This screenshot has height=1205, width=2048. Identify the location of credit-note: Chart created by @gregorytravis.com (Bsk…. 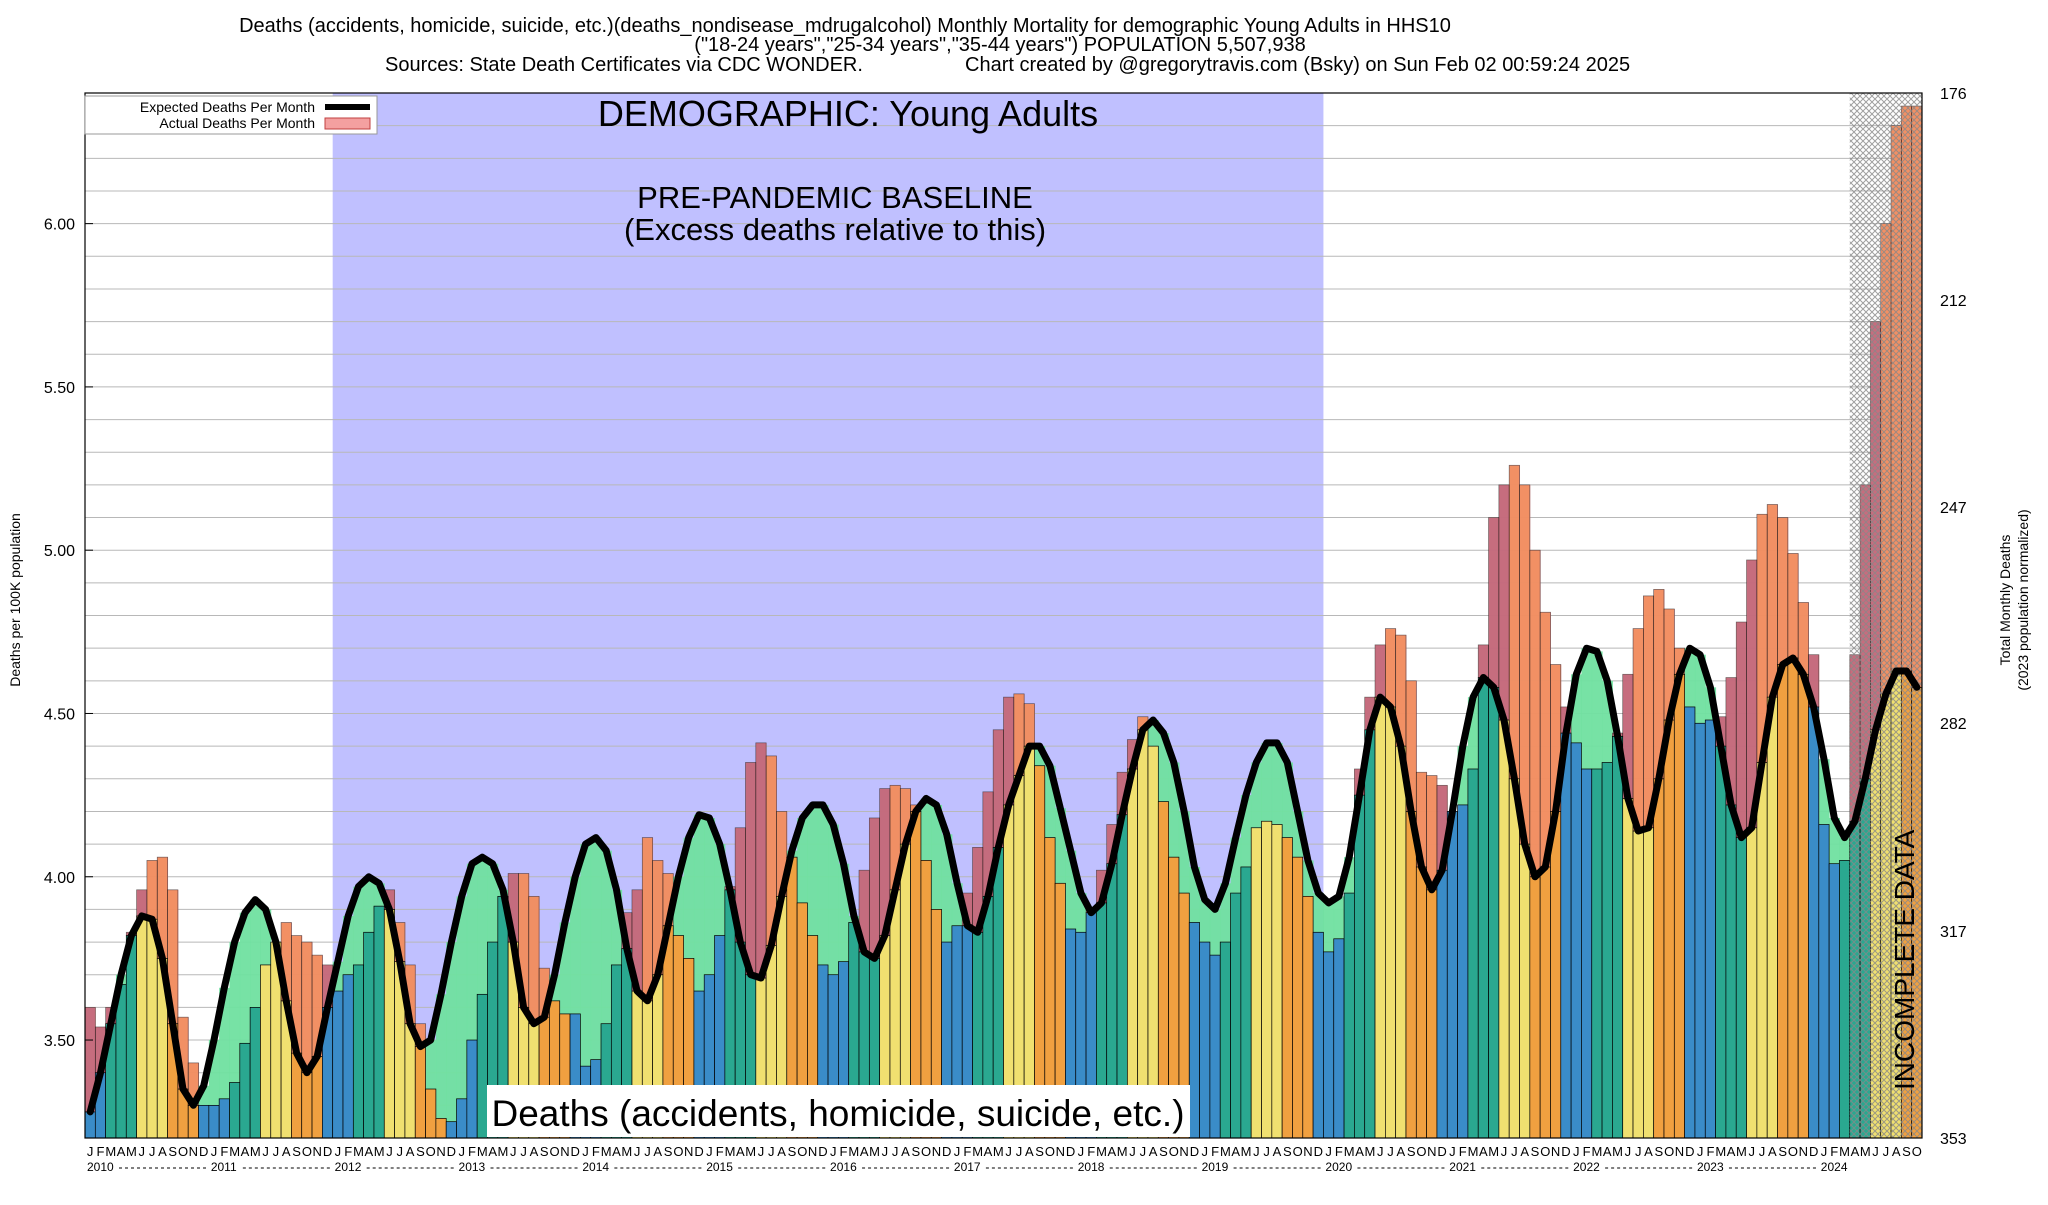
(1297, 65).